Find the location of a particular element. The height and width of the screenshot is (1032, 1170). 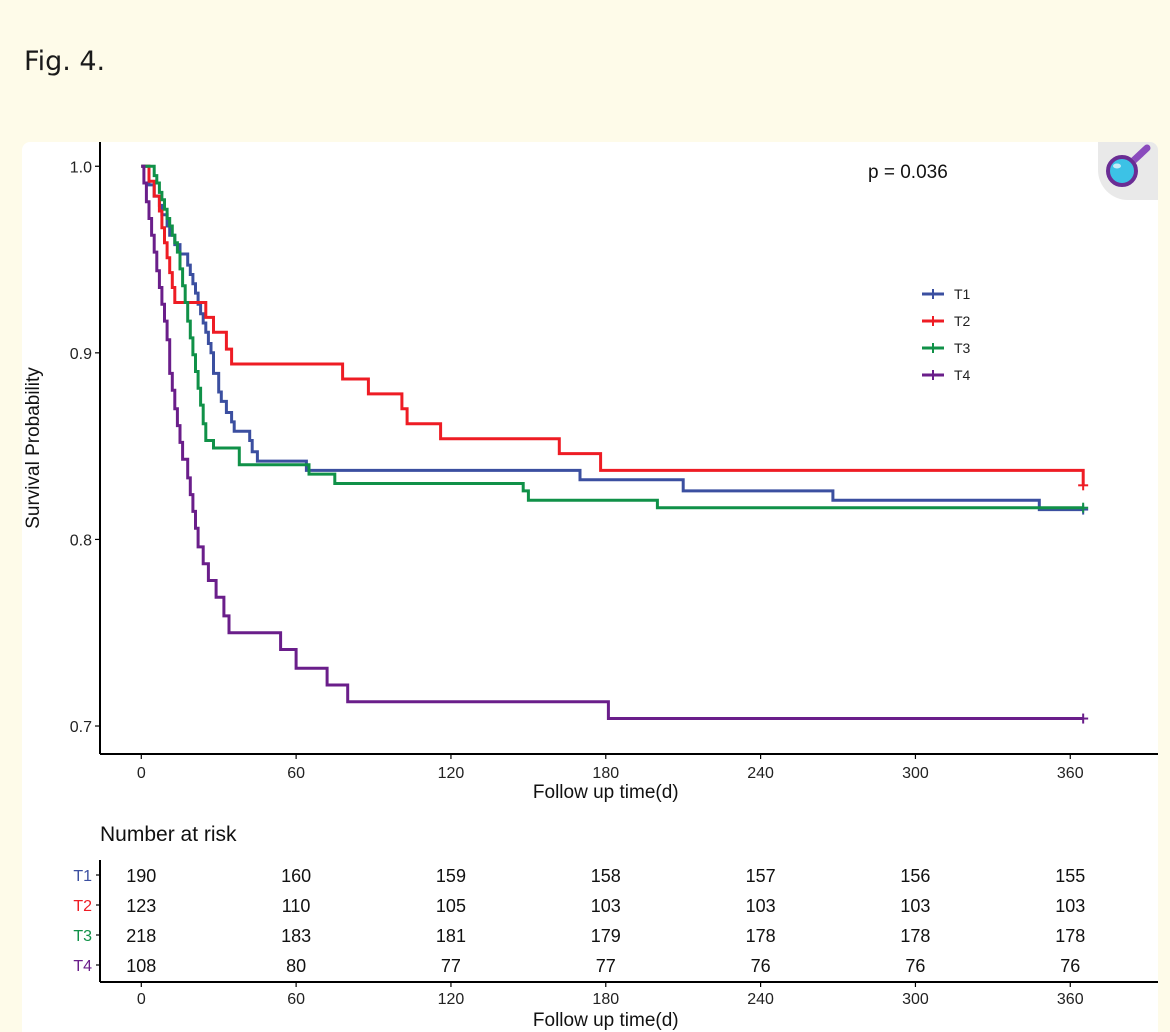

x-tick-label: 240 is located at coordinates (760, 773).